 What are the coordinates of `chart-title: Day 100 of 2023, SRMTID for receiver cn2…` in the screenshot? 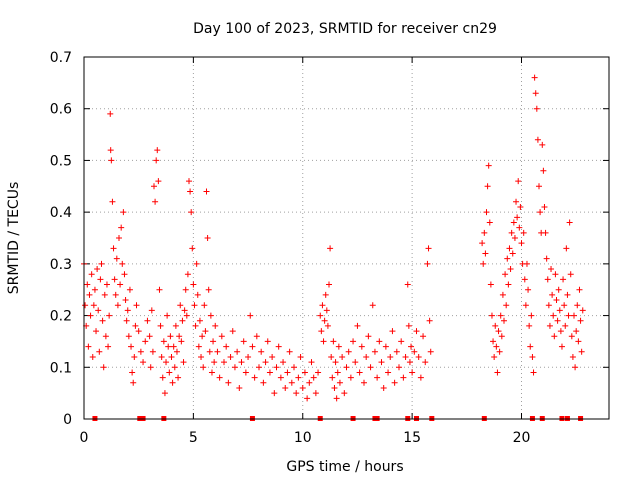 It's located at (345, 29).